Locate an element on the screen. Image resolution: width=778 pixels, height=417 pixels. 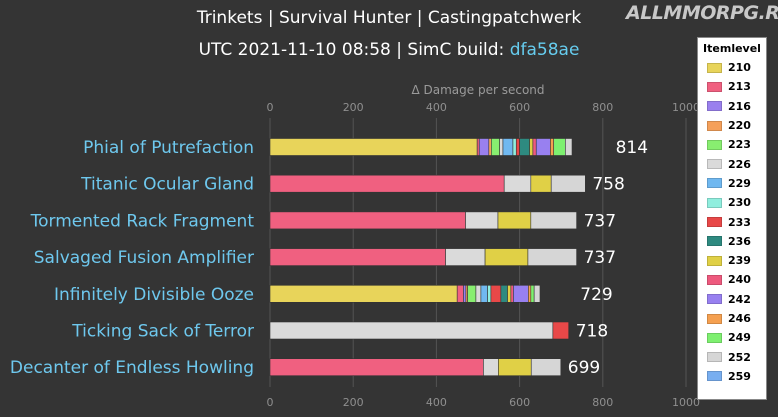
category-label: Titanic Ocular Gland is located at coordinates (167, 185).